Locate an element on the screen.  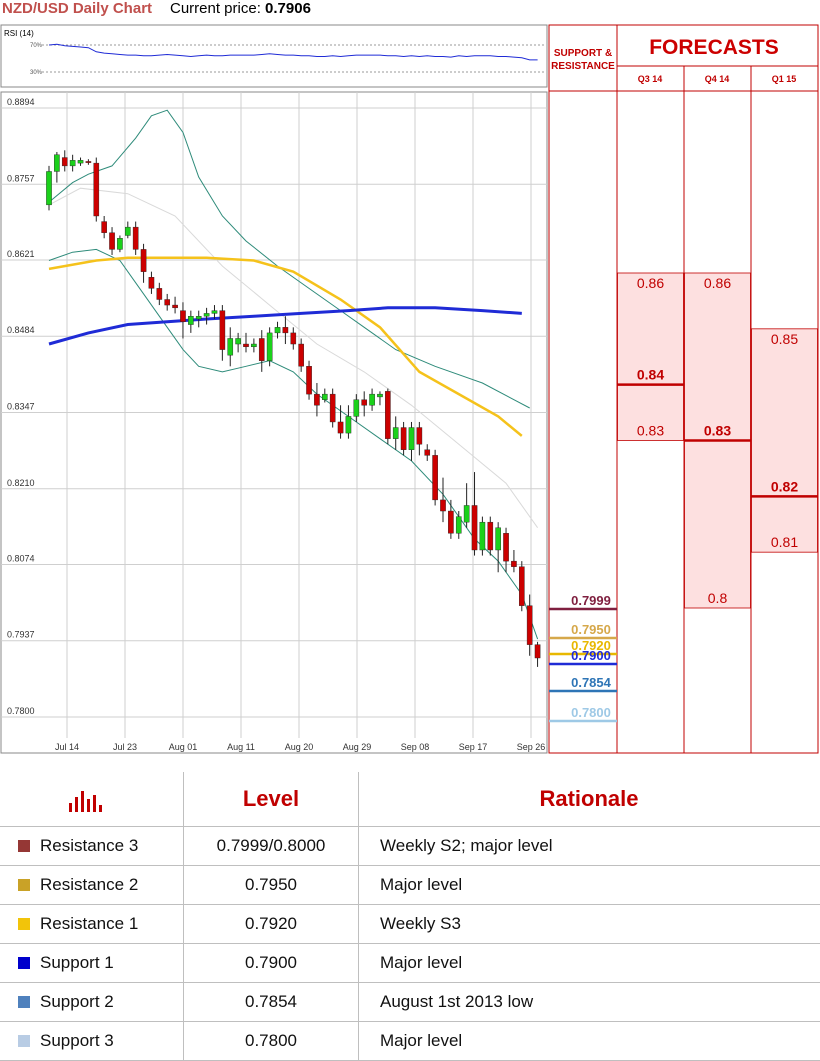
level-name-cell: Resistance 2 is located at coordinates (92, 885).